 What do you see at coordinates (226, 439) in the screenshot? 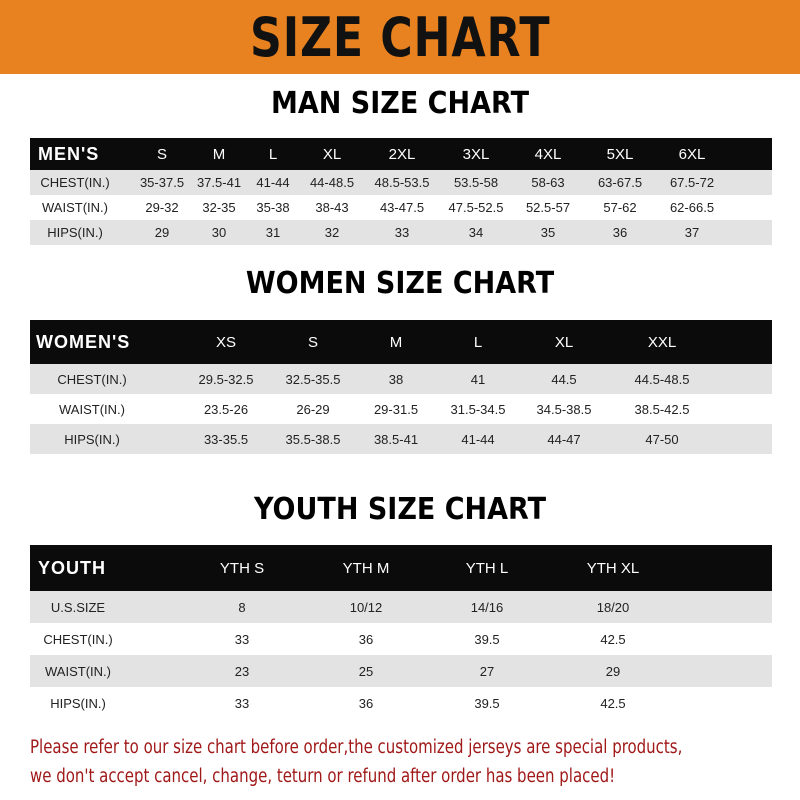
I see `measurement-cell: 33-35.5` at bounding box center [226, 439].